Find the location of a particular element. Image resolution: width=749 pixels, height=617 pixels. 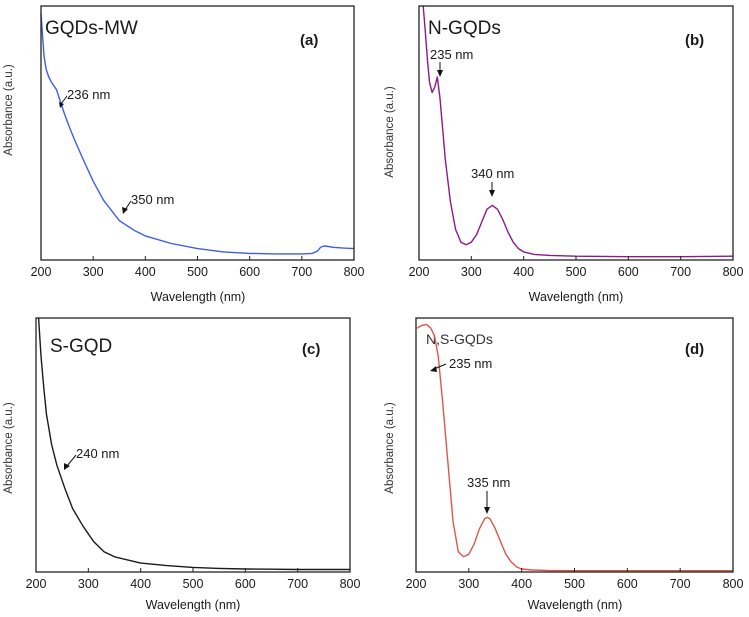

panel-label: (b) is located at coordinates (694, 40).